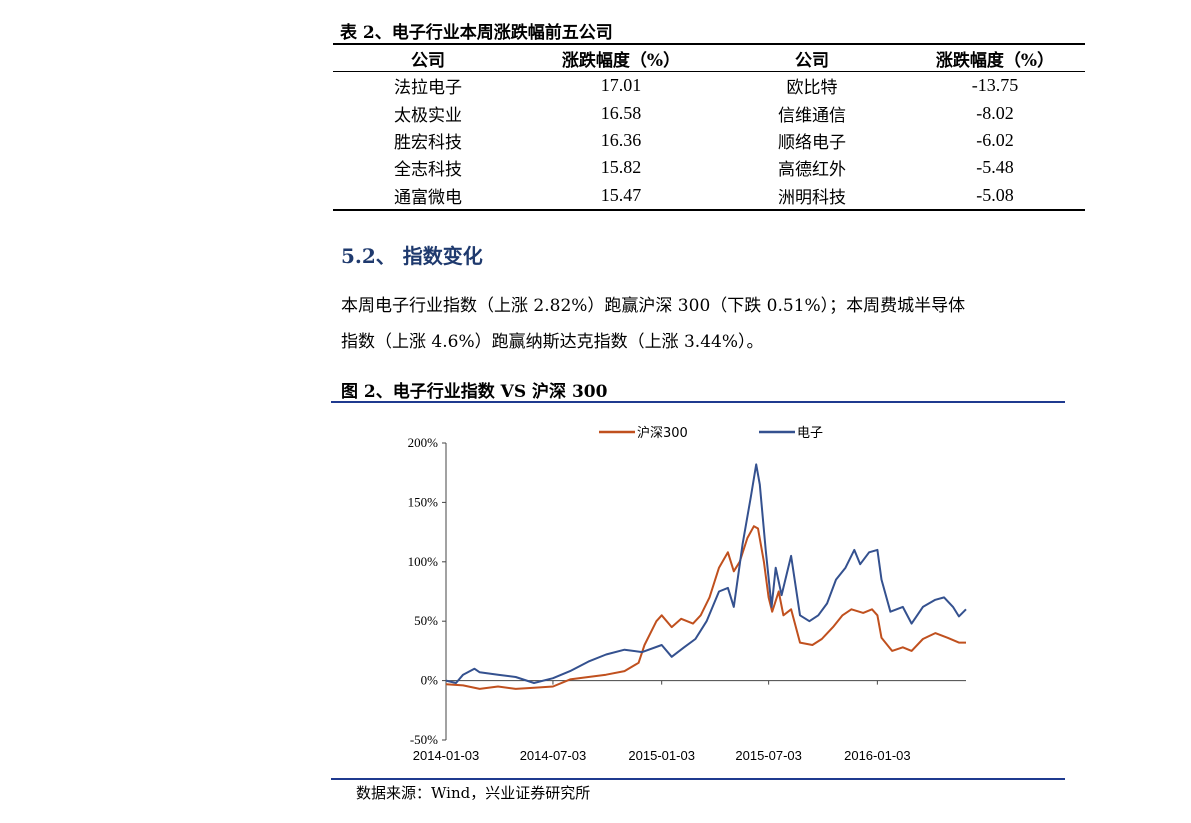 Image resolution: width=1191 pixels, height=823 pixels. Describe the element at coordinates (698, 779) in the screenshot. I see `figure-bottom-rule` at that location.